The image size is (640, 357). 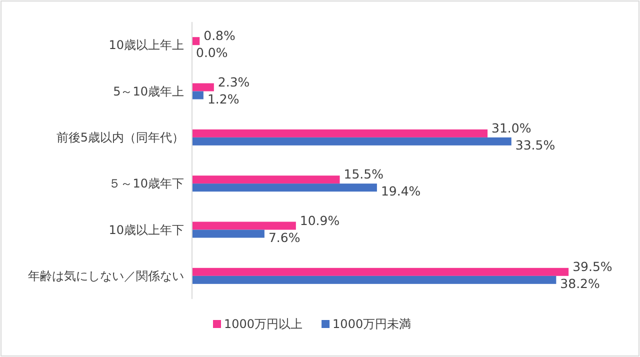 I want to click on data-label: 10.9%, so click(x=320, y=220).